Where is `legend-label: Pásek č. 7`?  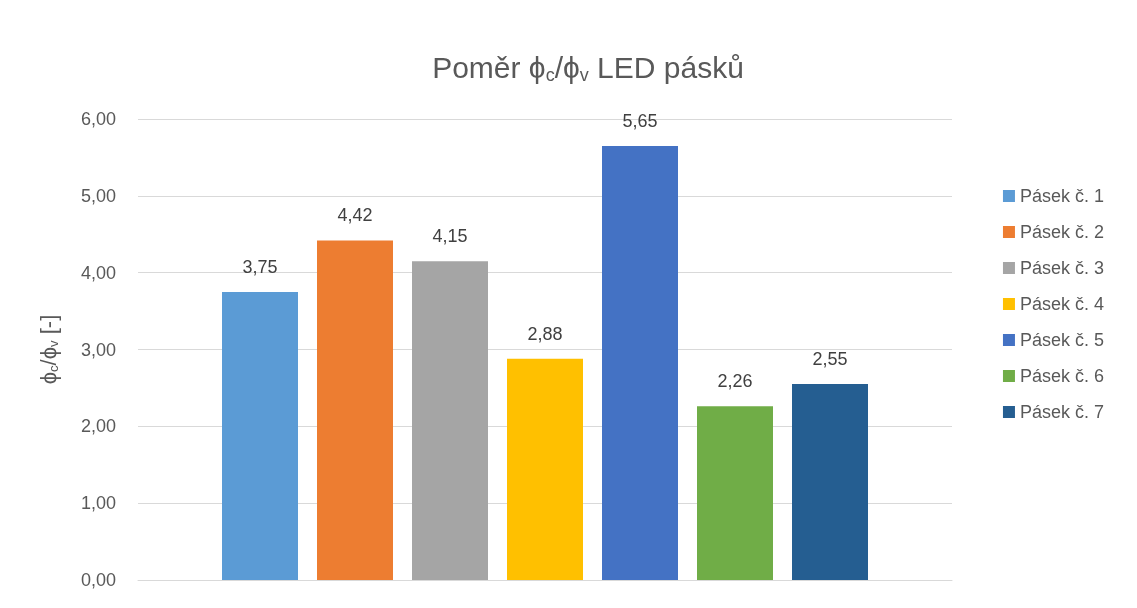
legend-label: Pásek č. 7 is located at coordinates (1062, 412).